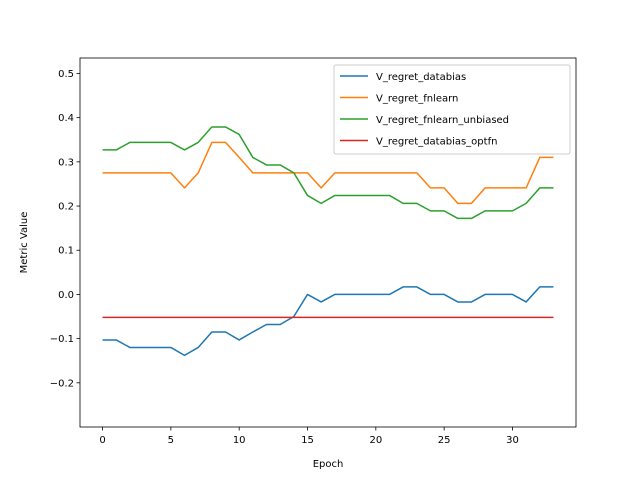 The width and height of the screenshot is (640, 480). Describe the element at coordinates (417, 99) in the screenshot. I see `legend-label: V_regret_fnlearn` at that location.